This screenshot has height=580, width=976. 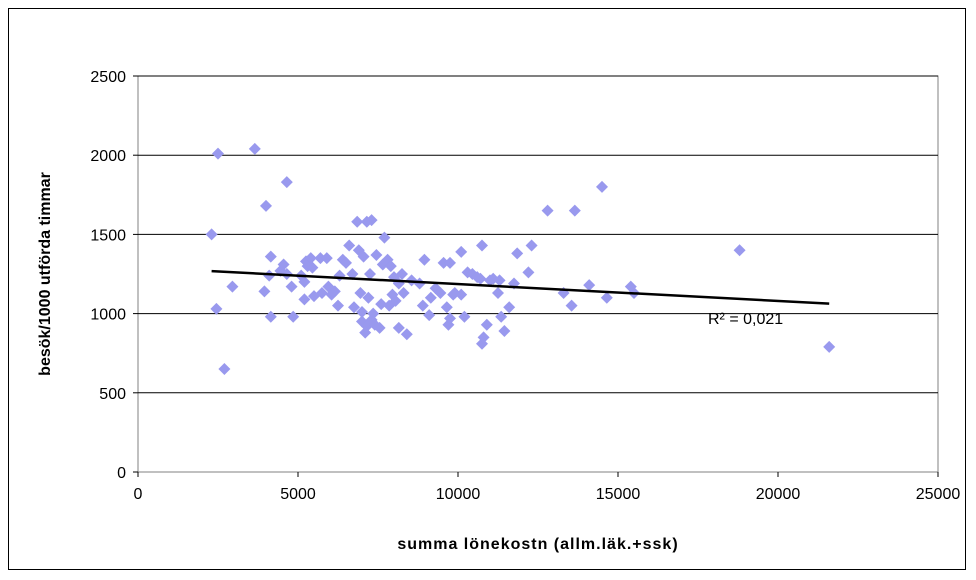 I want to click on y-axis-label: besök/1000 utförda timmar, so click(x=45, y=274).